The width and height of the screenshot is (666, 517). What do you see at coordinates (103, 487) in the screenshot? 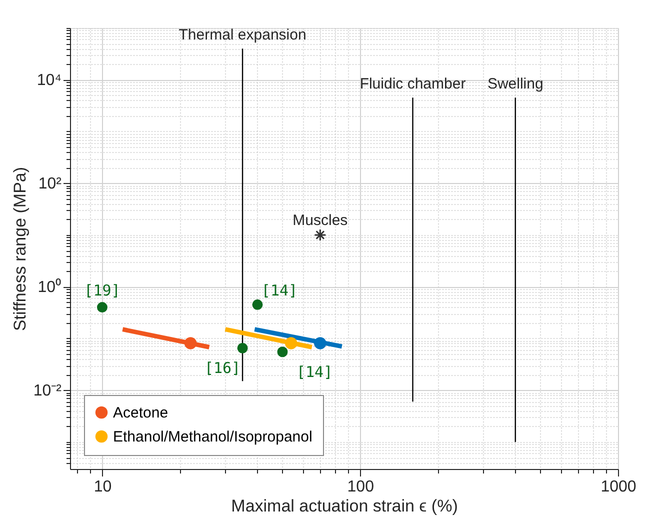
I see `x-tick-label: 10` at bounding box center [103, 487].